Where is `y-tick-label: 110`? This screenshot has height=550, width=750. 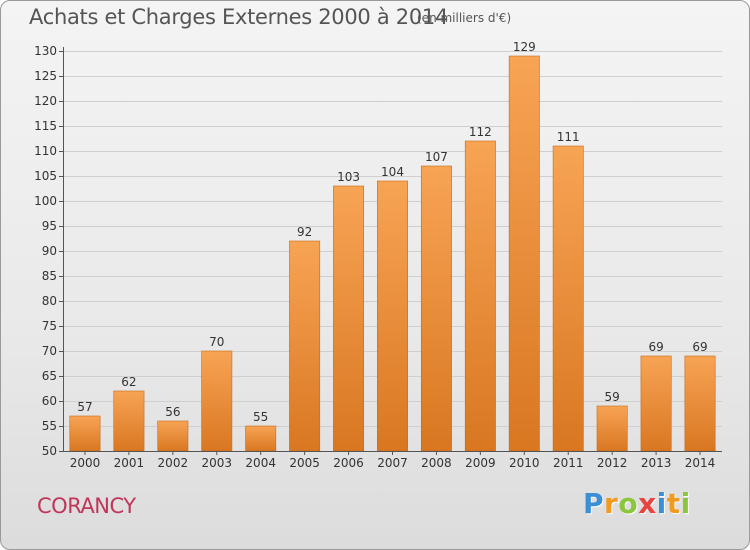
y-tick-label: 110 is located at coordinates (45, 151).